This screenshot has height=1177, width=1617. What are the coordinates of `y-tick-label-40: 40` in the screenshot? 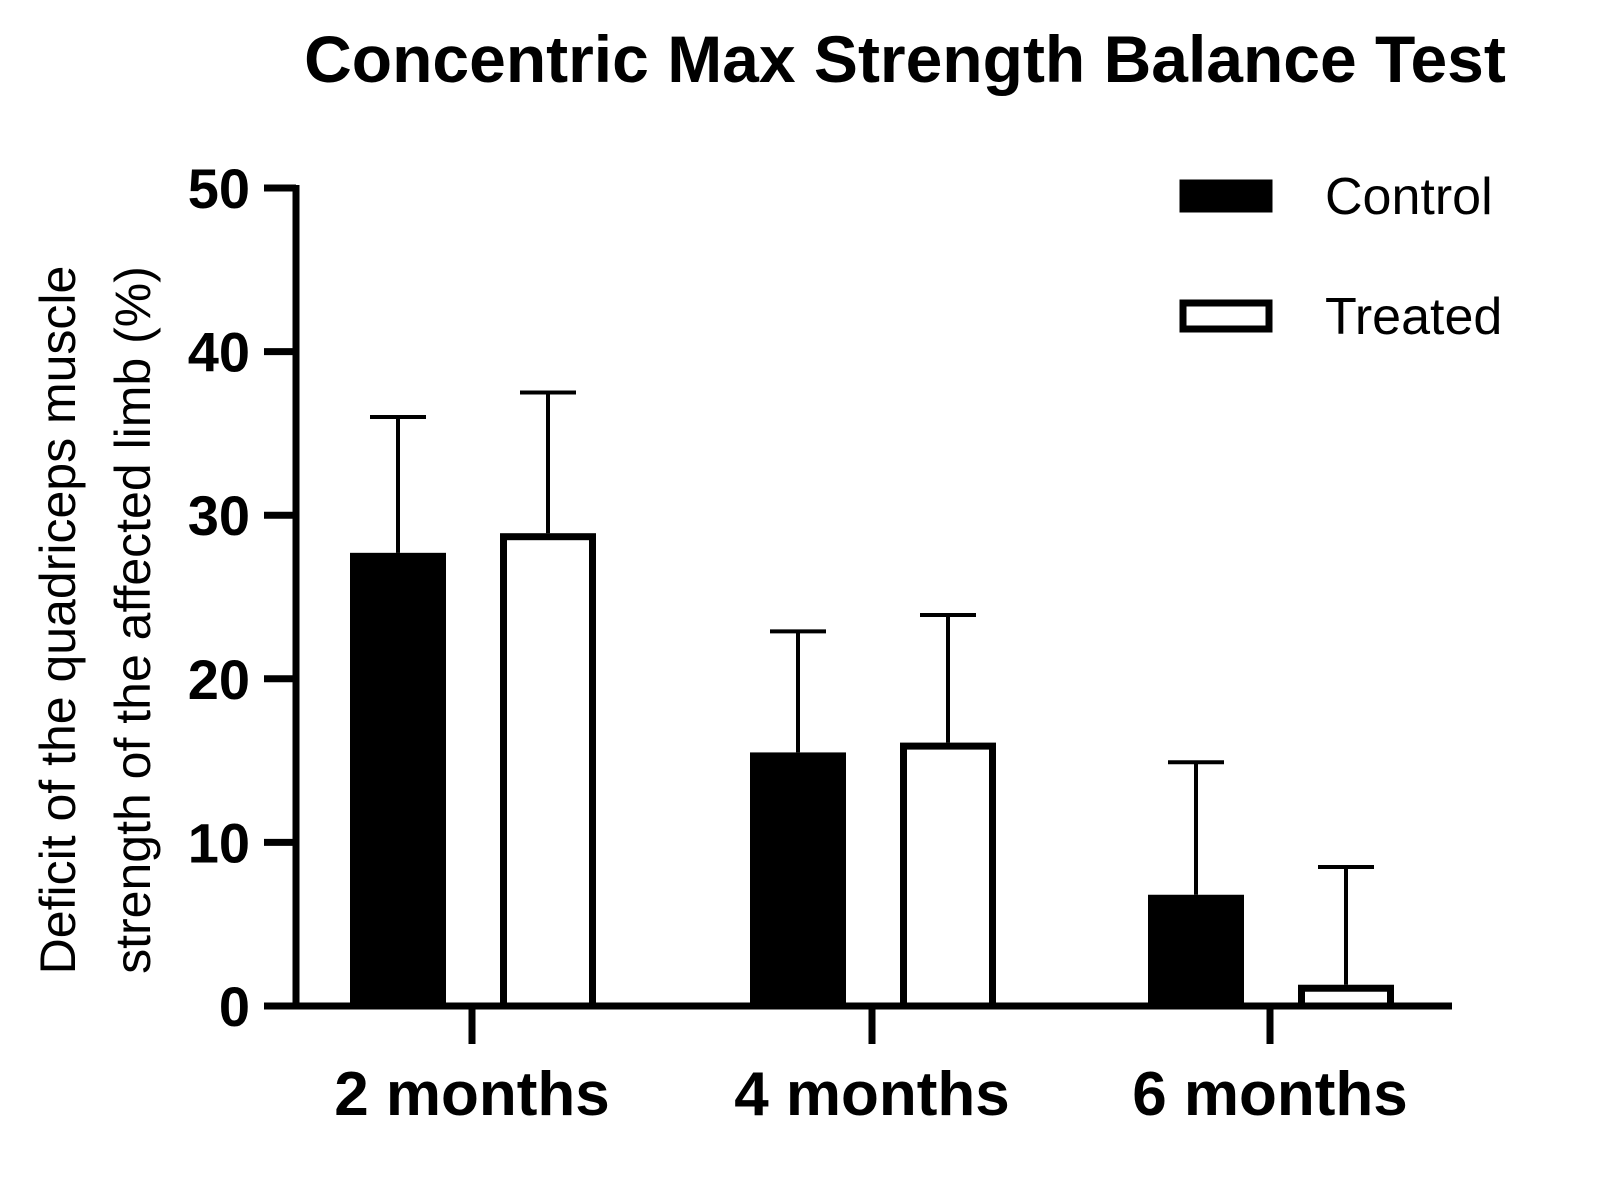 It's located at (219, 352).